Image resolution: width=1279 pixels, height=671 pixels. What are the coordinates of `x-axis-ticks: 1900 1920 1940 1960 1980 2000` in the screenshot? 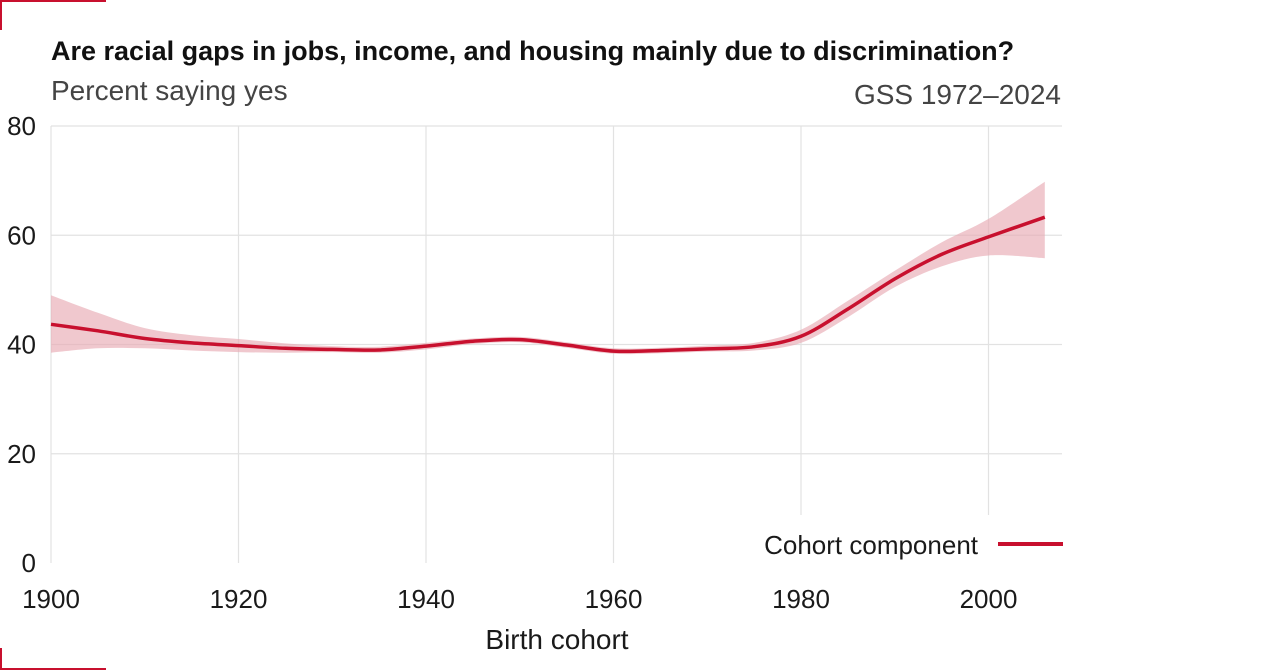 It's located at (519, 599).